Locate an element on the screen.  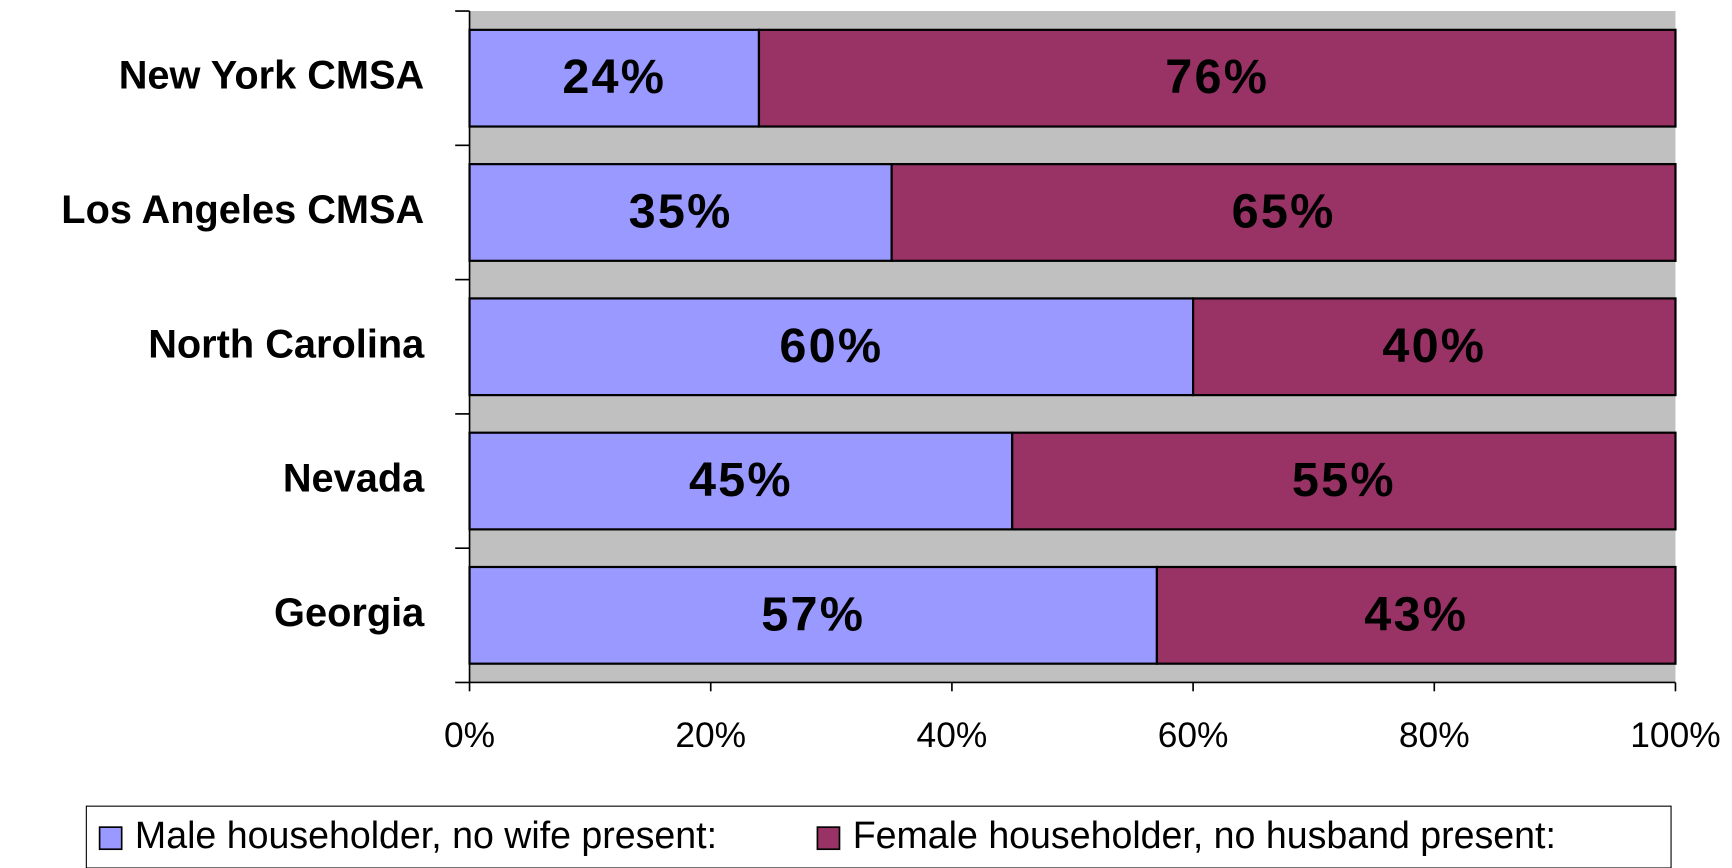
x-tick-label: 40% is located at coordinates (952, 735).